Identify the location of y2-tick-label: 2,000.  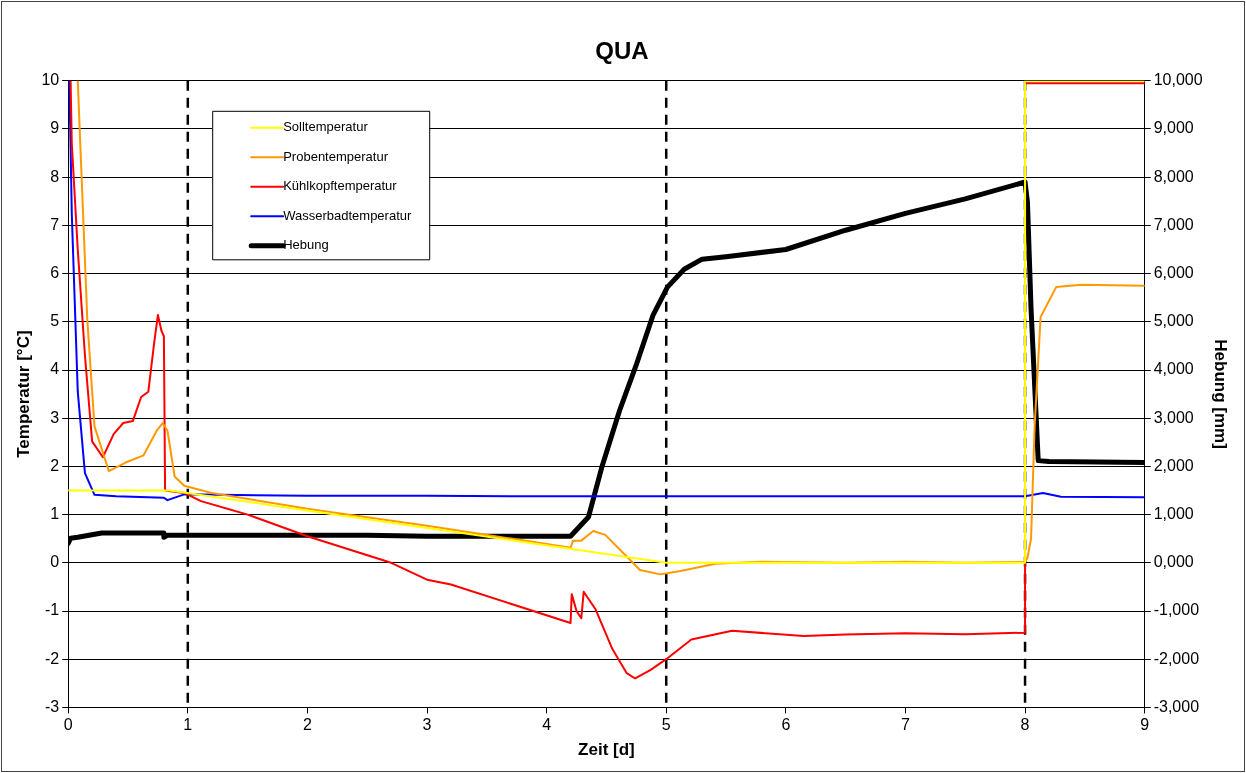
(1173, 465).